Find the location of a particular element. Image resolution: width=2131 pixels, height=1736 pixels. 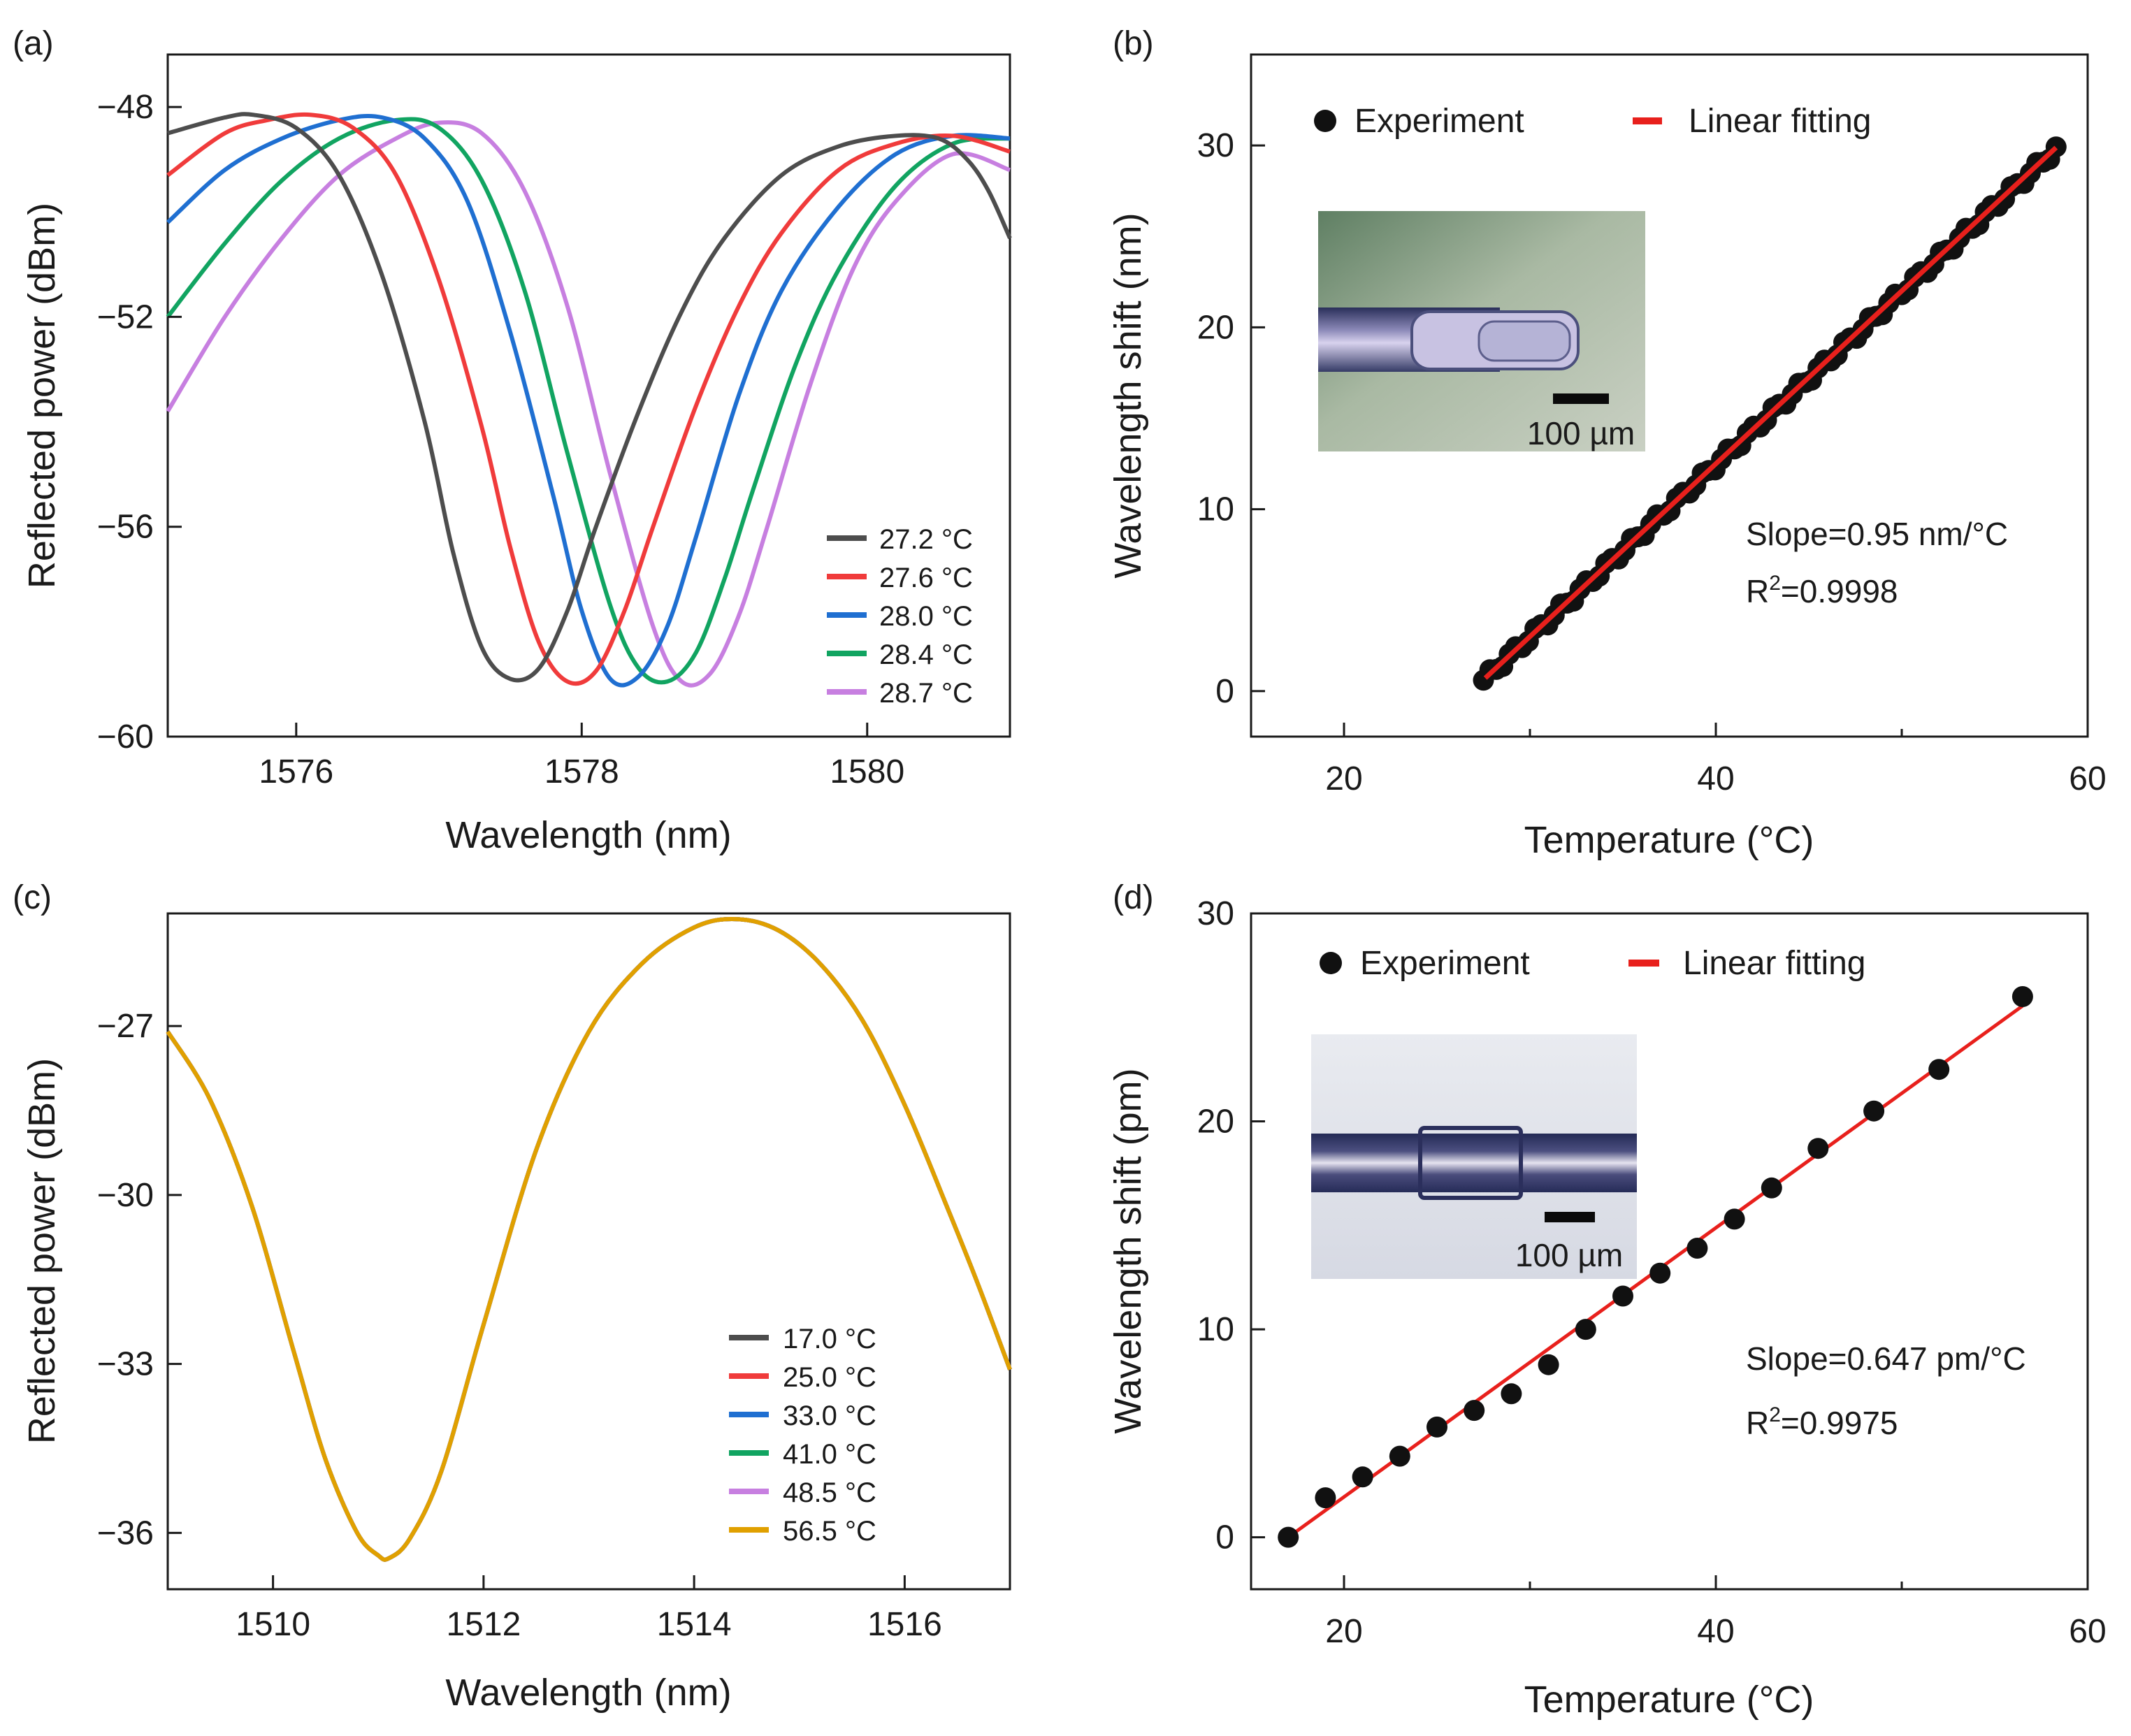

fiber-hole is located at coordinates (1525, 341).